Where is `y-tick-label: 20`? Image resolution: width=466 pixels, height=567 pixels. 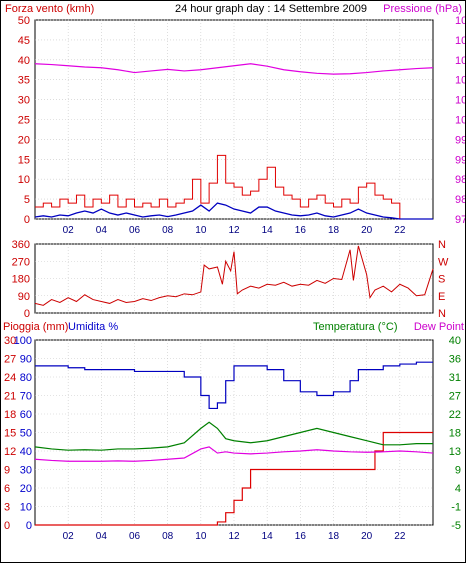
y-tick-label: 20 is located at coordinates (24, 140).